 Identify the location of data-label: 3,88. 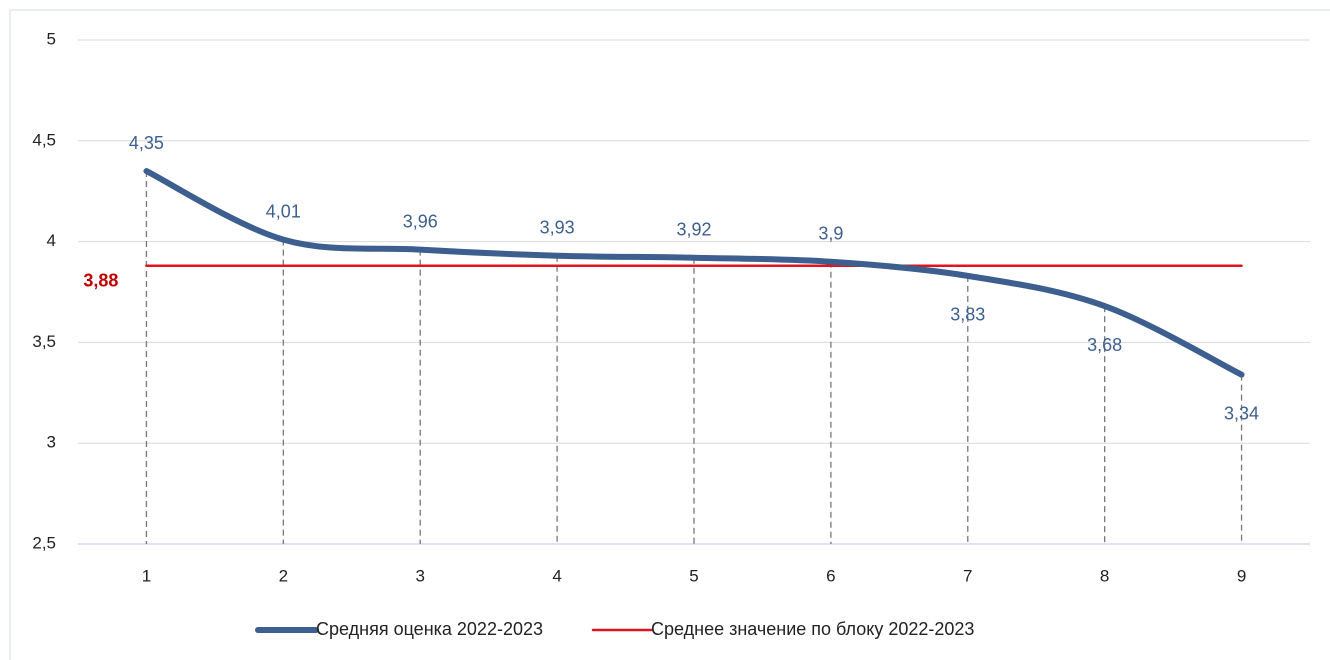
(100, 281).